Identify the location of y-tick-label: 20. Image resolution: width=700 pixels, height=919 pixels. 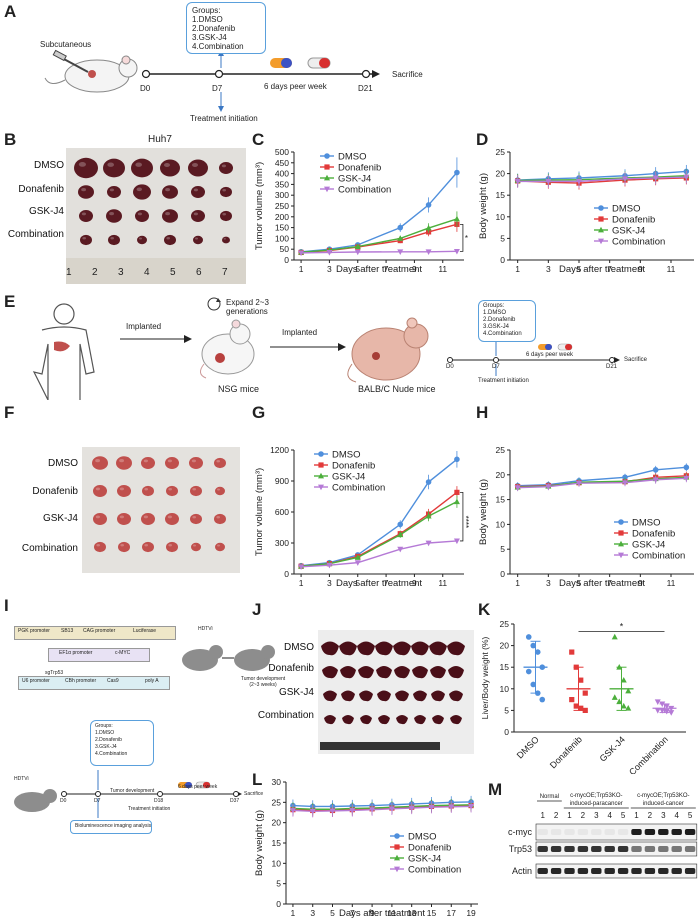
(501, 174).